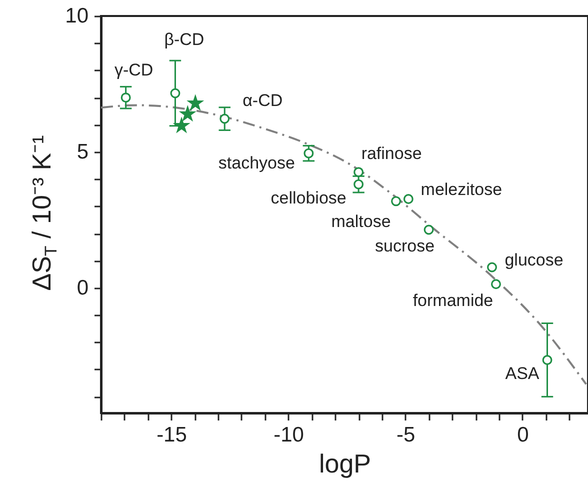 The height and width of the screenshot is (493, 588). What do you see at coordinates (391, 154) in the screenshot?
I see `annotation: rafinose` at bounding box center [391, 154].